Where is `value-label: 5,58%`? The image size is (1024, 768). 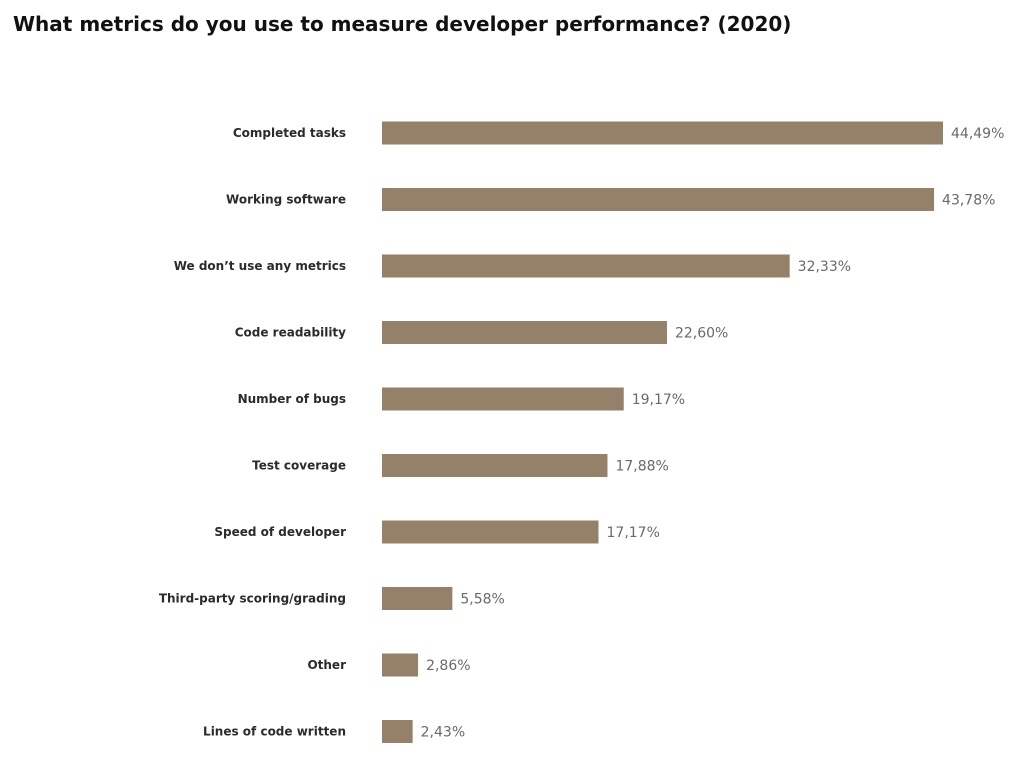
value-label: 5,58% is located at coordinates (482, 600).